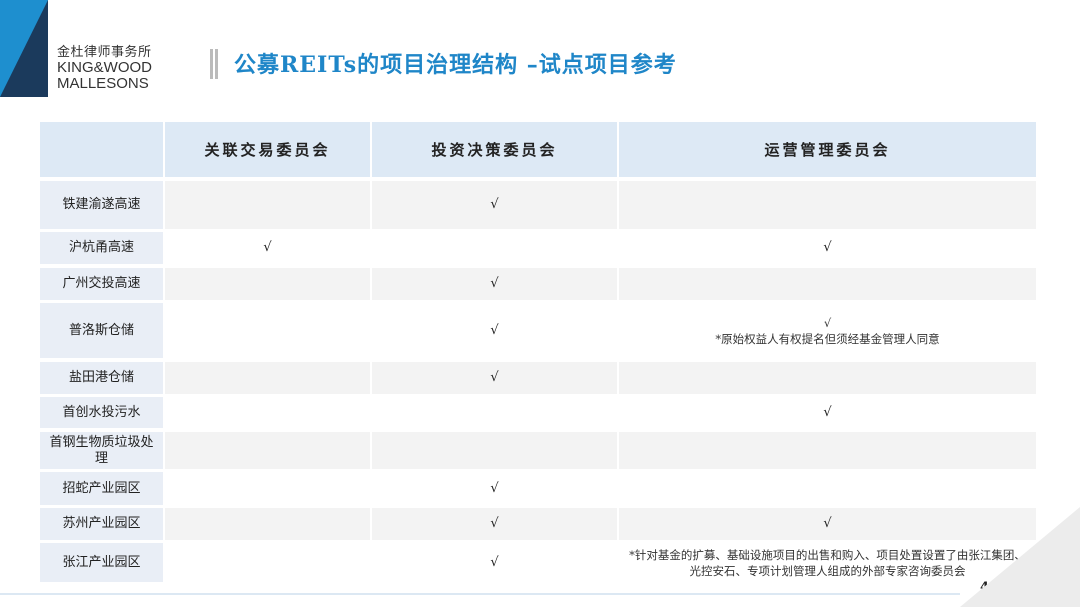  I want to click on row-label: 铁建渝遂高速, so click(101, 205).